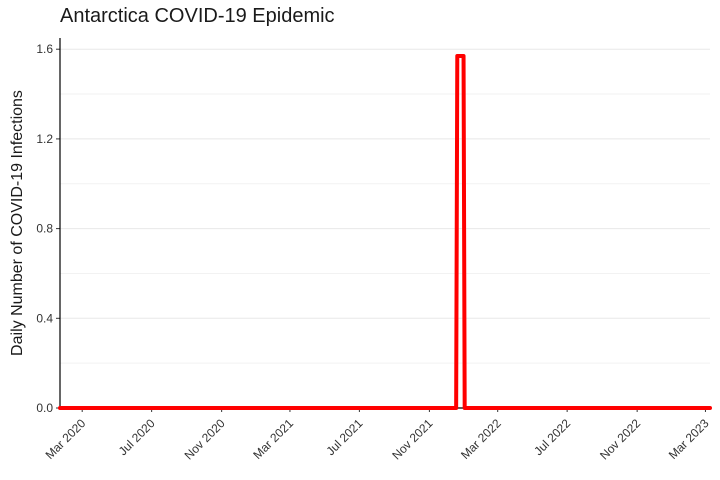  What do you see at coordinates (66, 439) in the screenshot?
I see `x-tick-label: Mar 2020` at bounding box center [66, 439].